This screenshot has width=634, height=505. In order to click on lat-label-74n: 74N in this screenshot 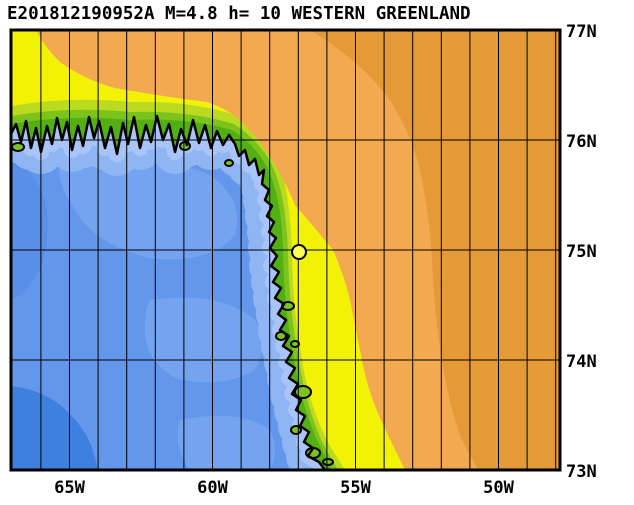, I will do `click(581, 362)`.